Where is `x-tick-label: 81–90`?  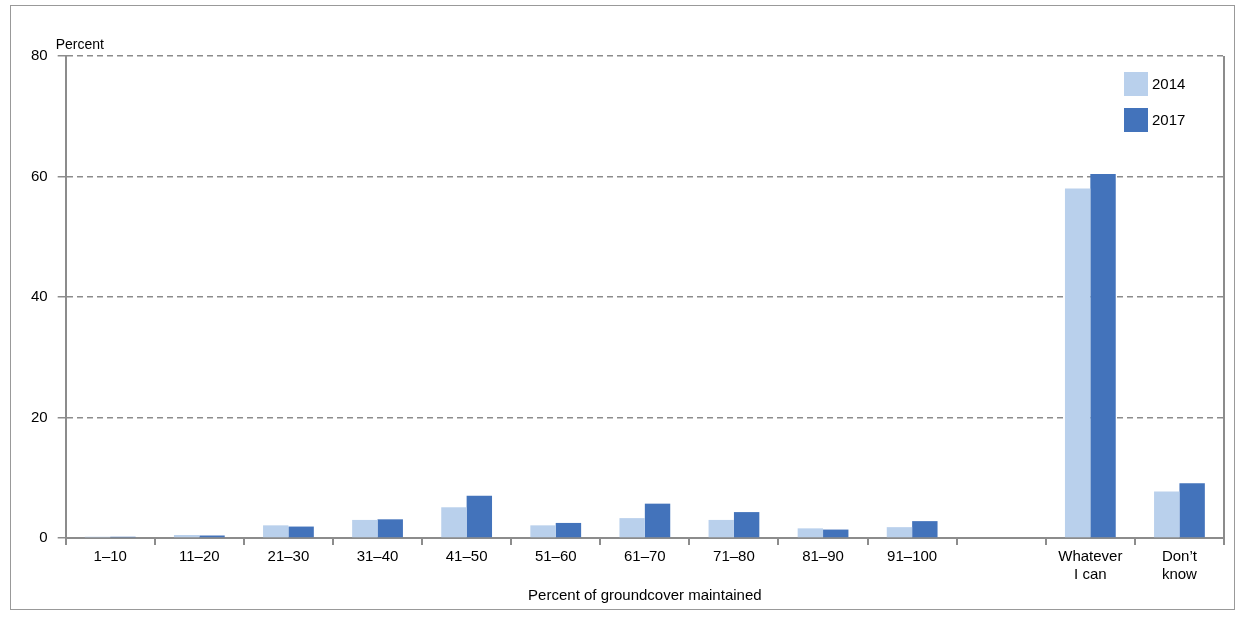
x-tick-label: 81–90 is located at coordinates (823, 556).